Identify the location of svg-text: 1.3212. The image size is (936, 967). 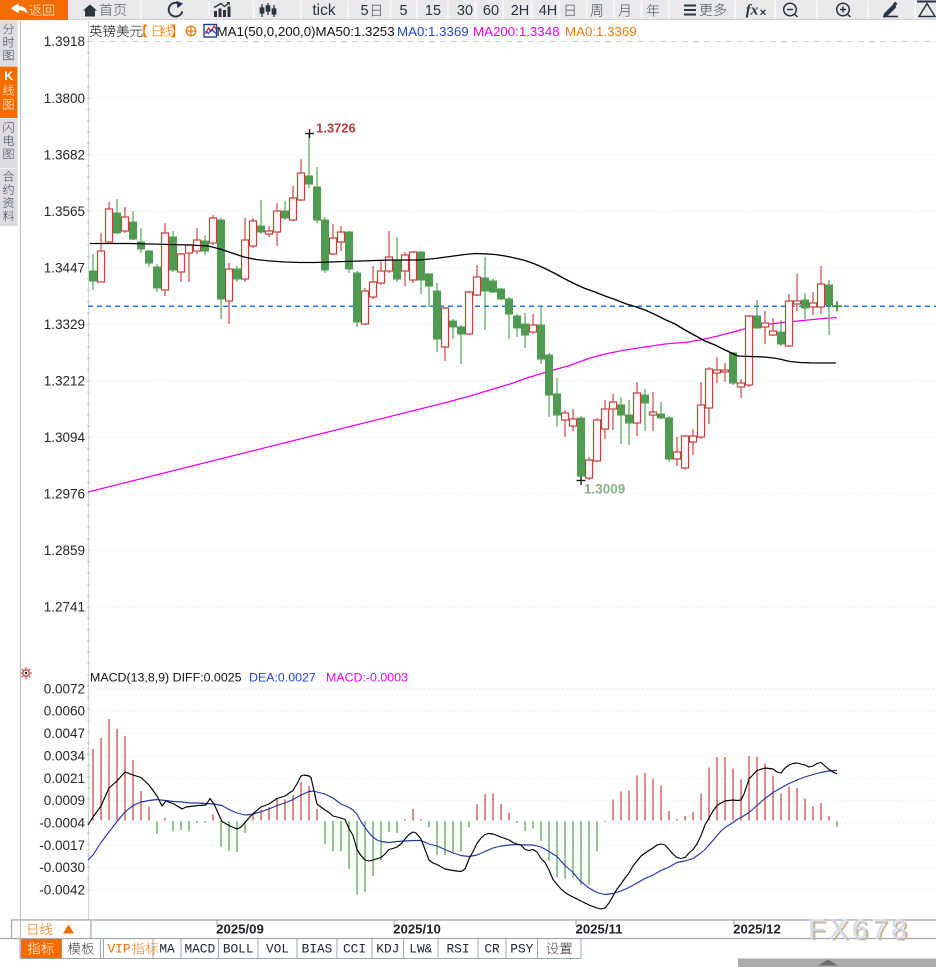
(64, 381).